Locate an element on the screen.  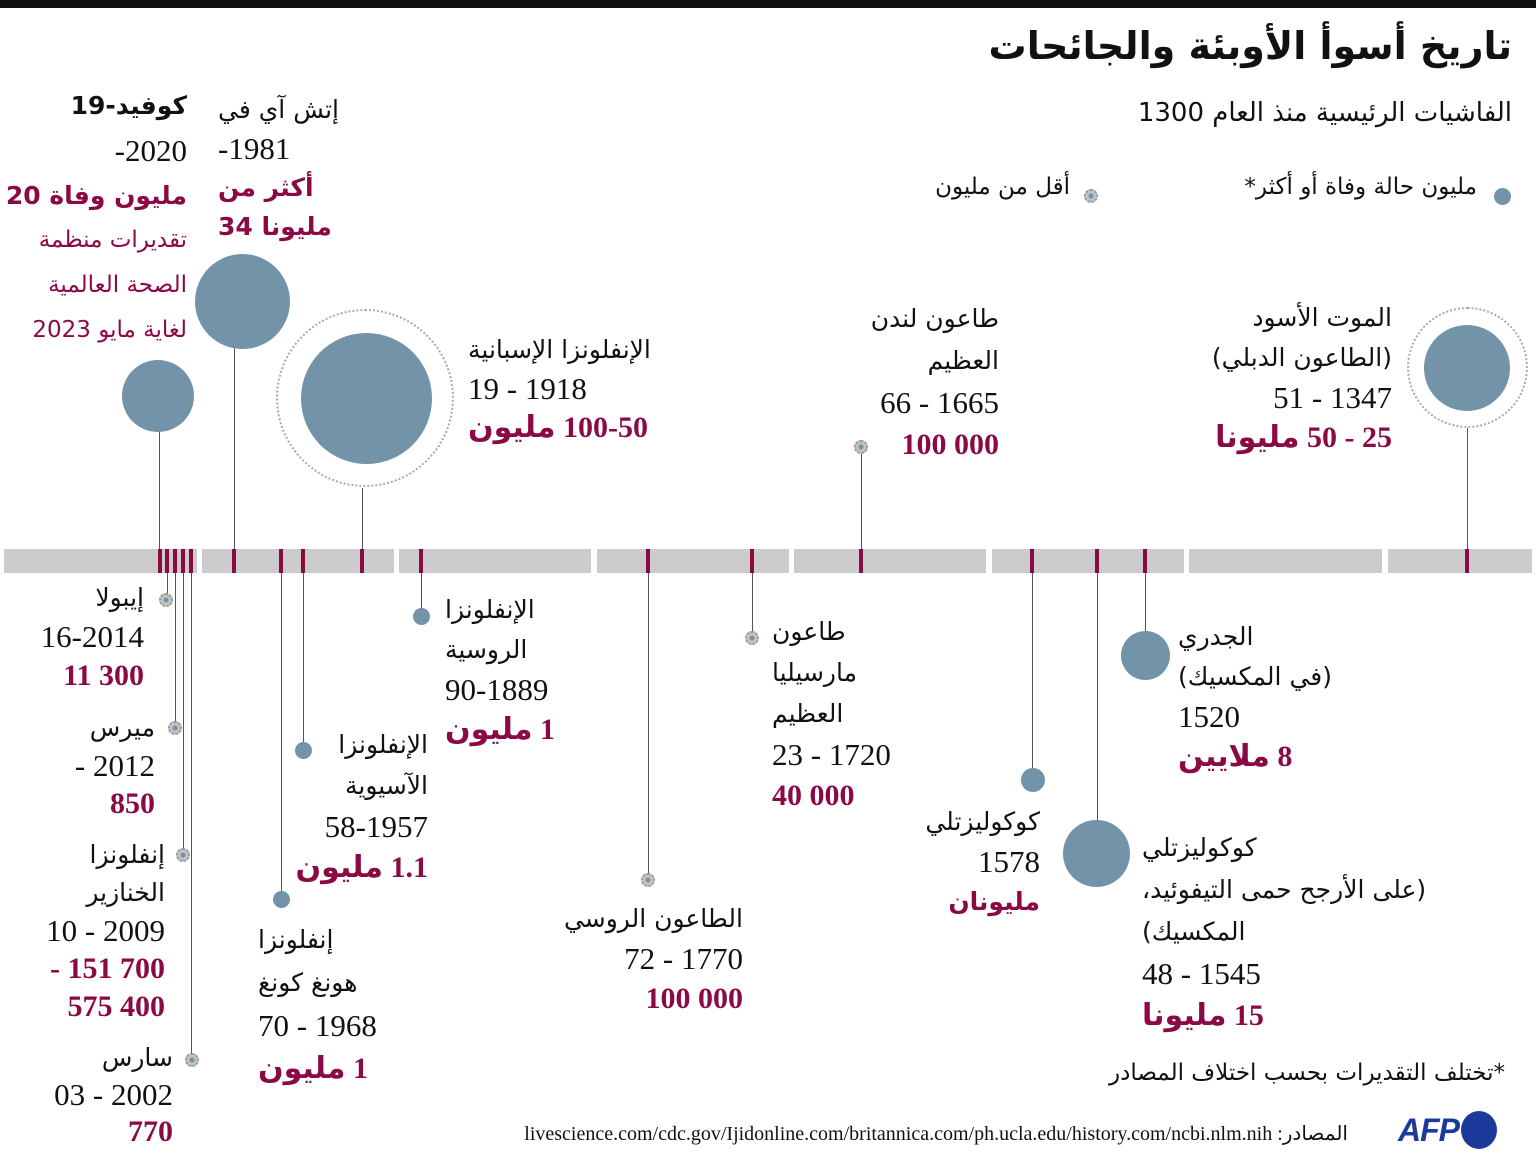
sars-marker is located at coordinates (192, 1060).